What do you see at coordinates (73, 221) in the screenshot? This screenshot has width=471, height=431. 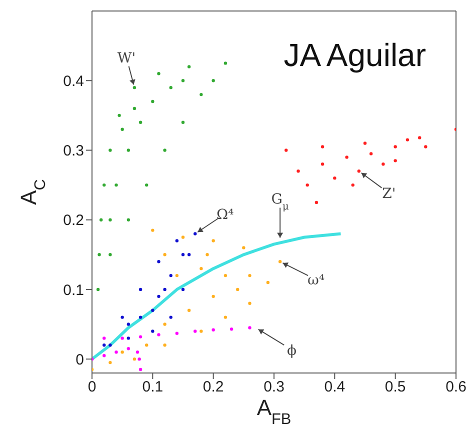 I see `y-tick-label: 0.2` at bounding box center [73, 221].